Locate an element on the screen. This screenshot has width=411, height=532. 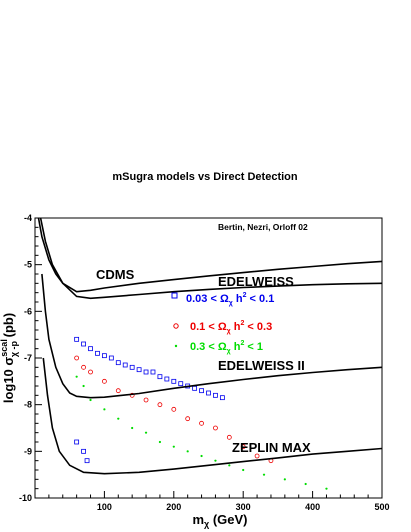
y-axis-label-main: log10 σ is located at coordinates (8, 380).